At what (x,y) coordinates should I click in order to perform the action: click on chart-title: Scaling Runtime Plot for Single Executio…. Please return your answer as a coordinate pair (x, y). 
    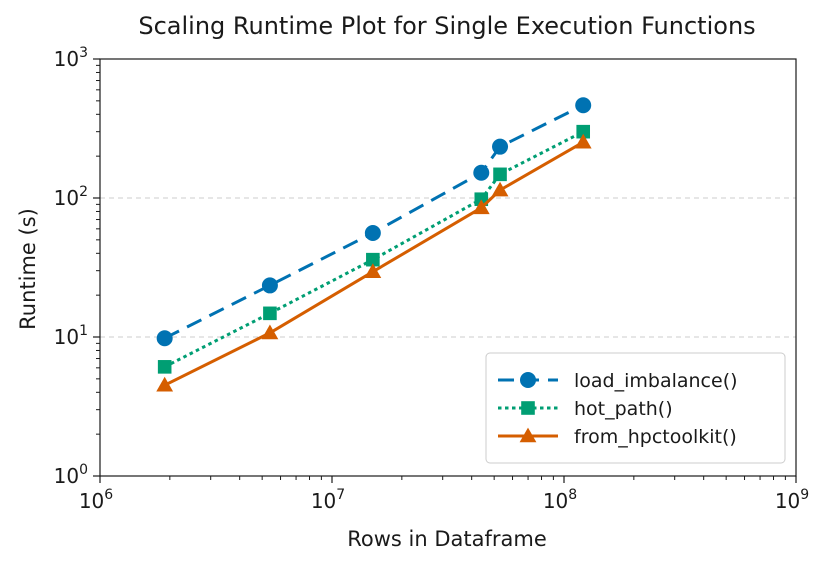
    Looking at the image, I should click on (446, 26).